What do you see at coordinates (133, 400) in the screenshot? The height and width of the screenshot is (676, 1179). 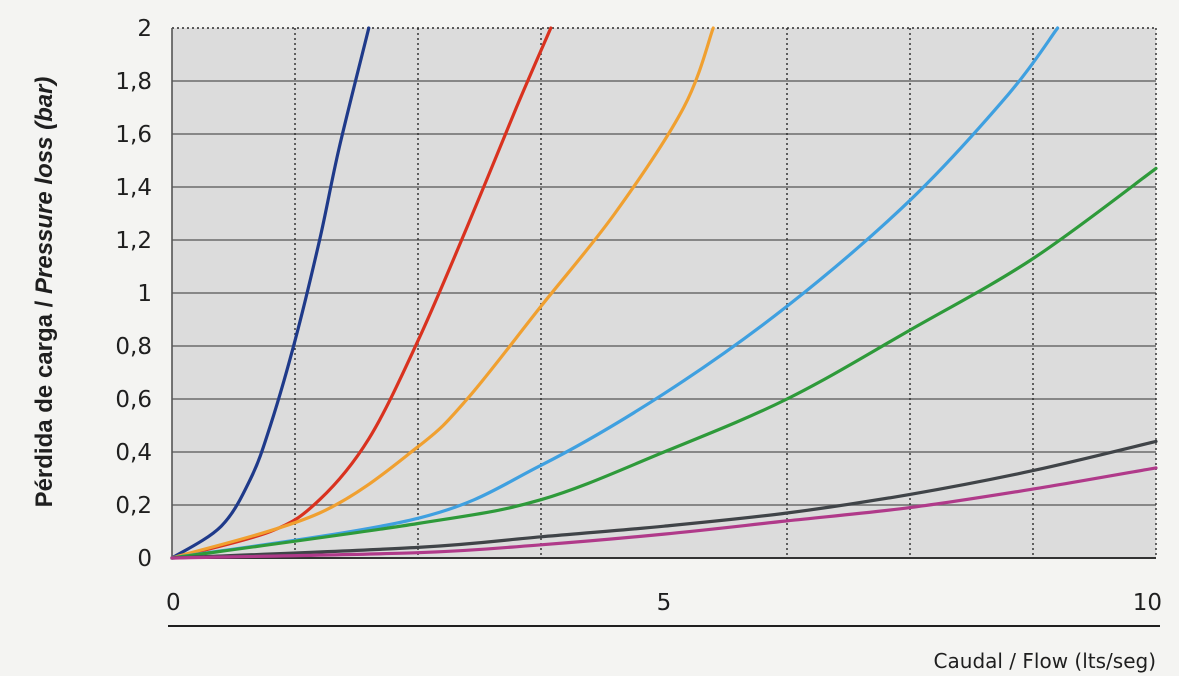 I see `y-tick-label: 0,6` at bounding box center [133, 400].